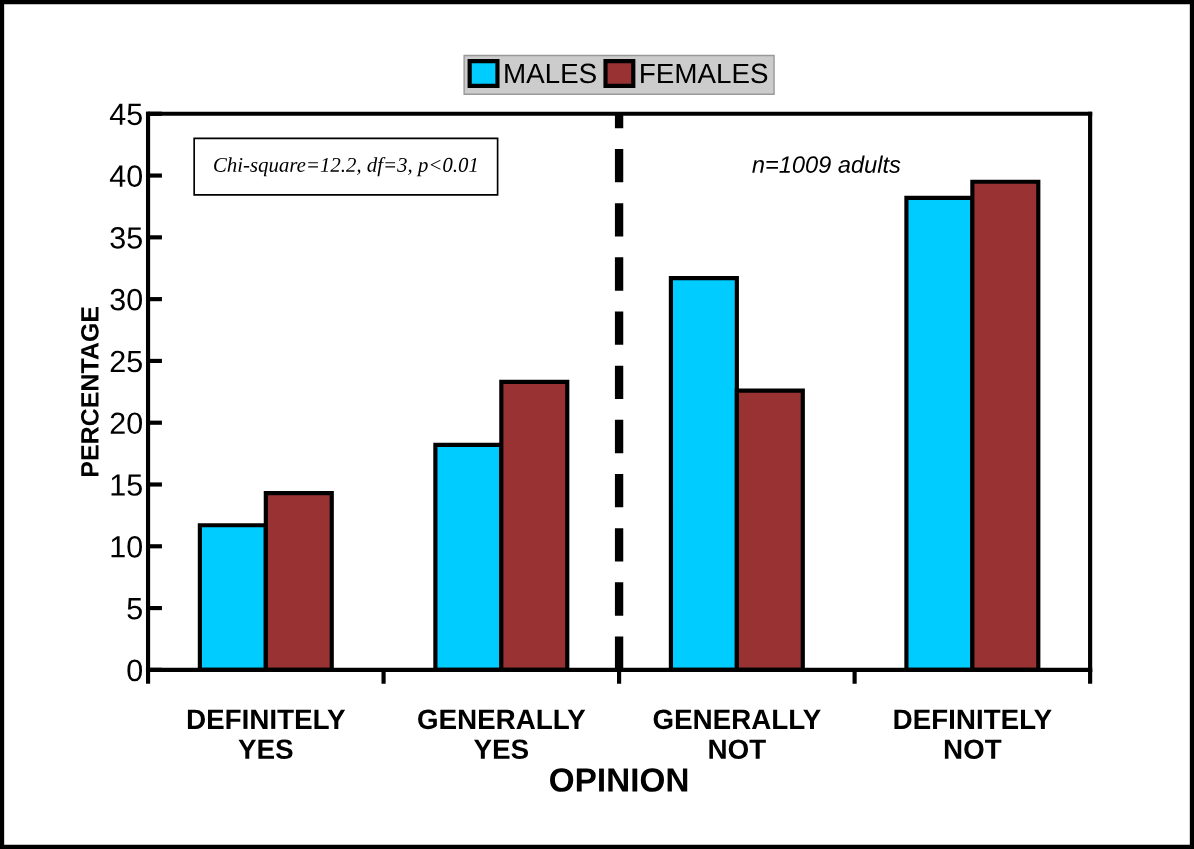  Describe the element at coordinates (345, 167) in the screenshot. I see `annotation: Chi-square=12.2, df=3, p<0.01` at that location.